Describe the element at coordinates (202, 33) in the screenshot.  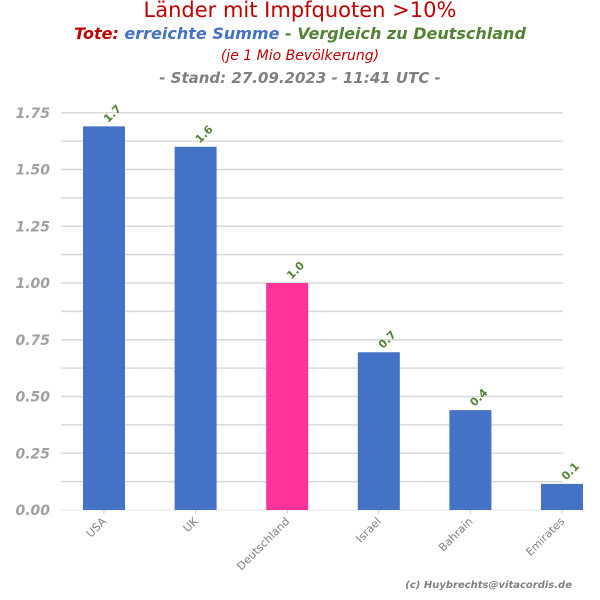
I see `subtitle-part-summe: erreichte Summe` at that location.